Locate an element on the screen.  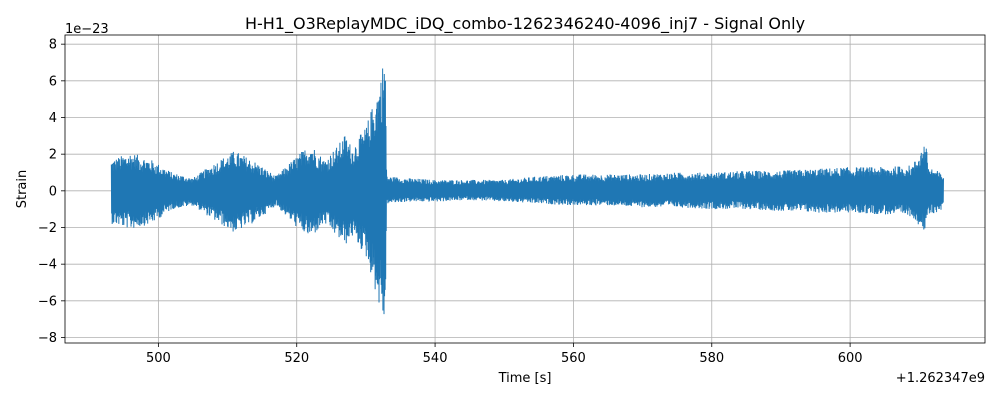
y-tick-label: 4 is located at coordinates (53, 118).